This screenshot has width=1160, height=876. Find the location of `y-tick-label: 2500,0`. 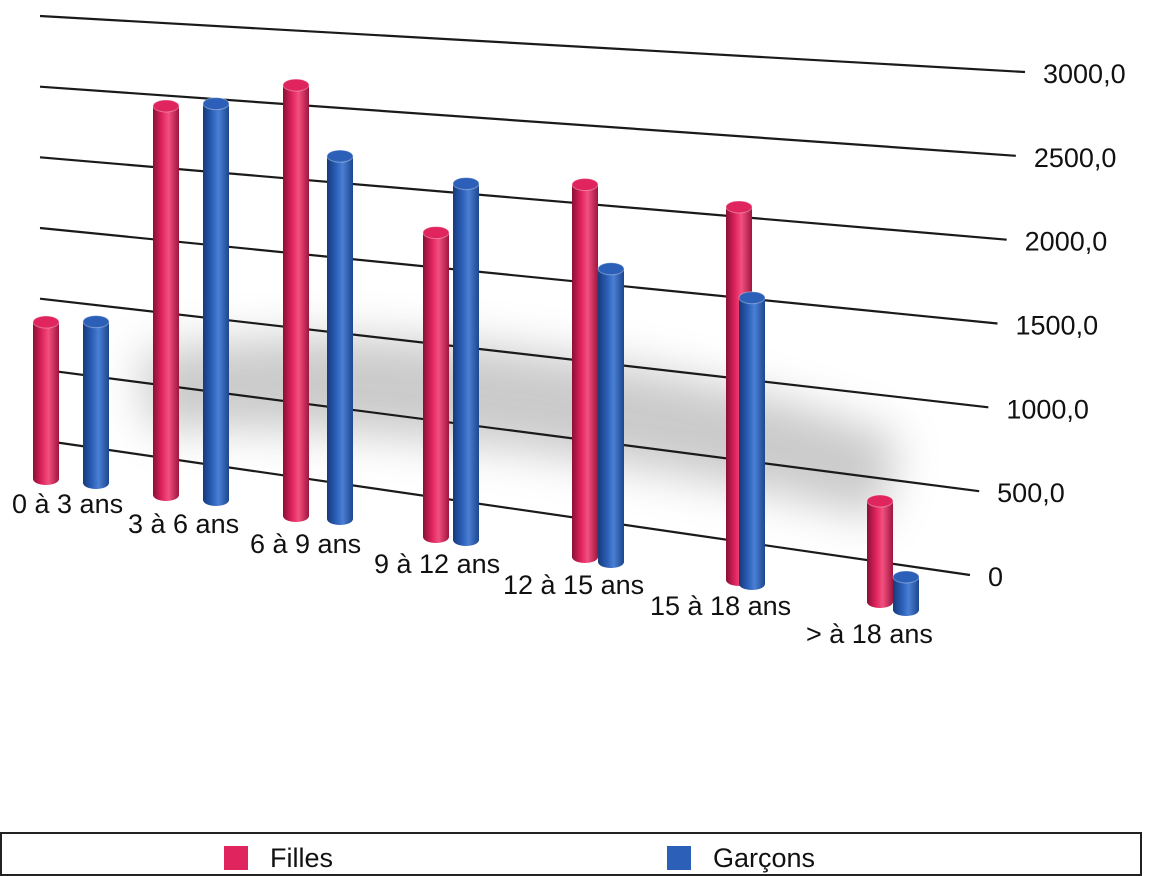

y-tick-label: 2500,0 is located at coordinates (1075, 158).